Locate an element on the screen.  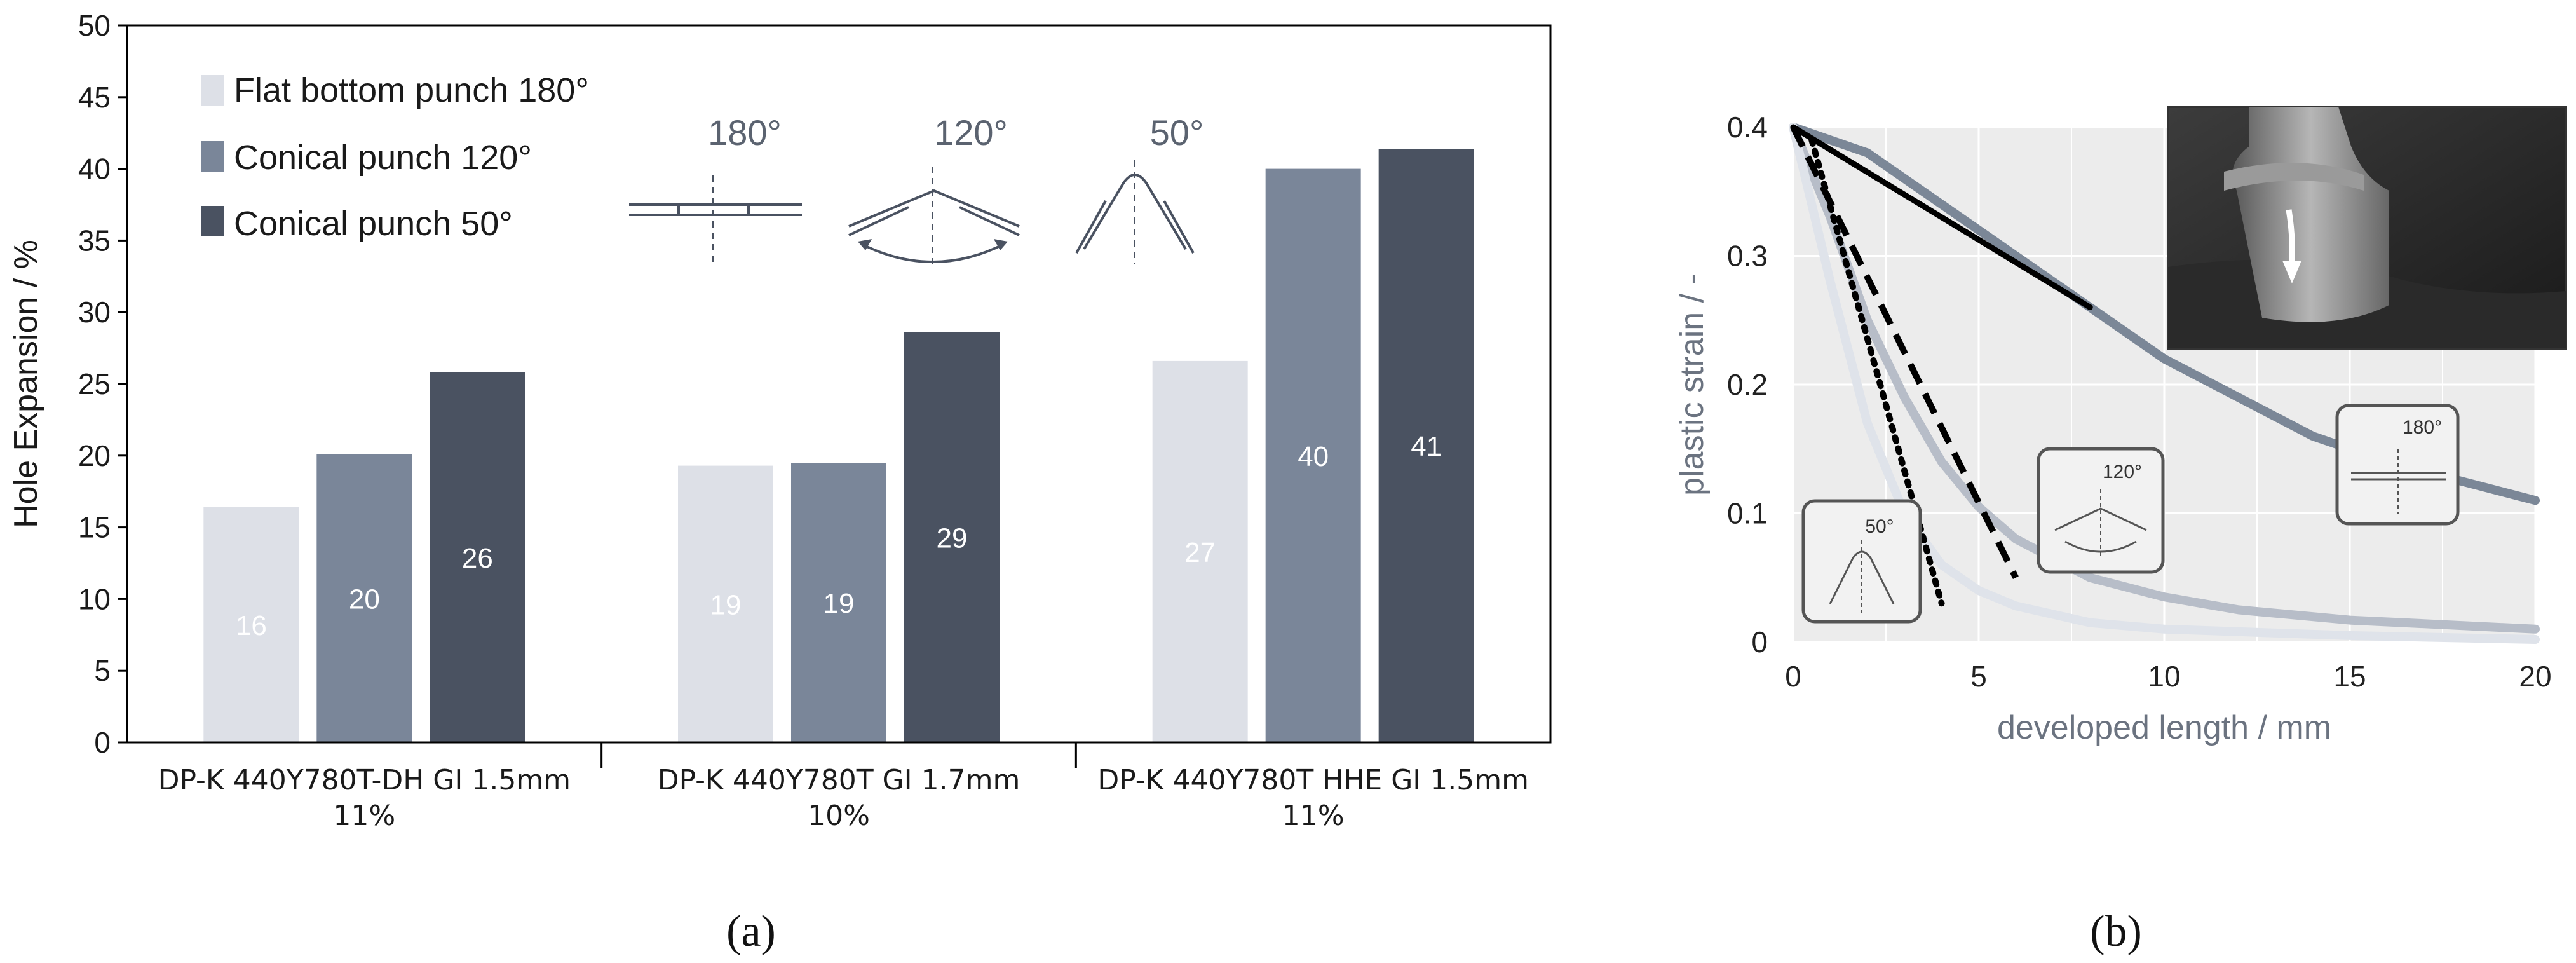
punch-angle-50: 50° is located at coordinates (1177, 133).